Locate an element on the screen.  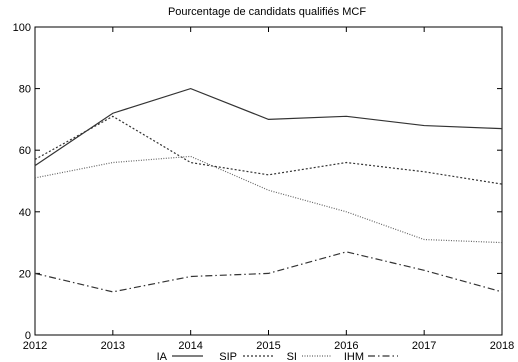
x-tick-label: 2013 is located at coordinates (113, 346).